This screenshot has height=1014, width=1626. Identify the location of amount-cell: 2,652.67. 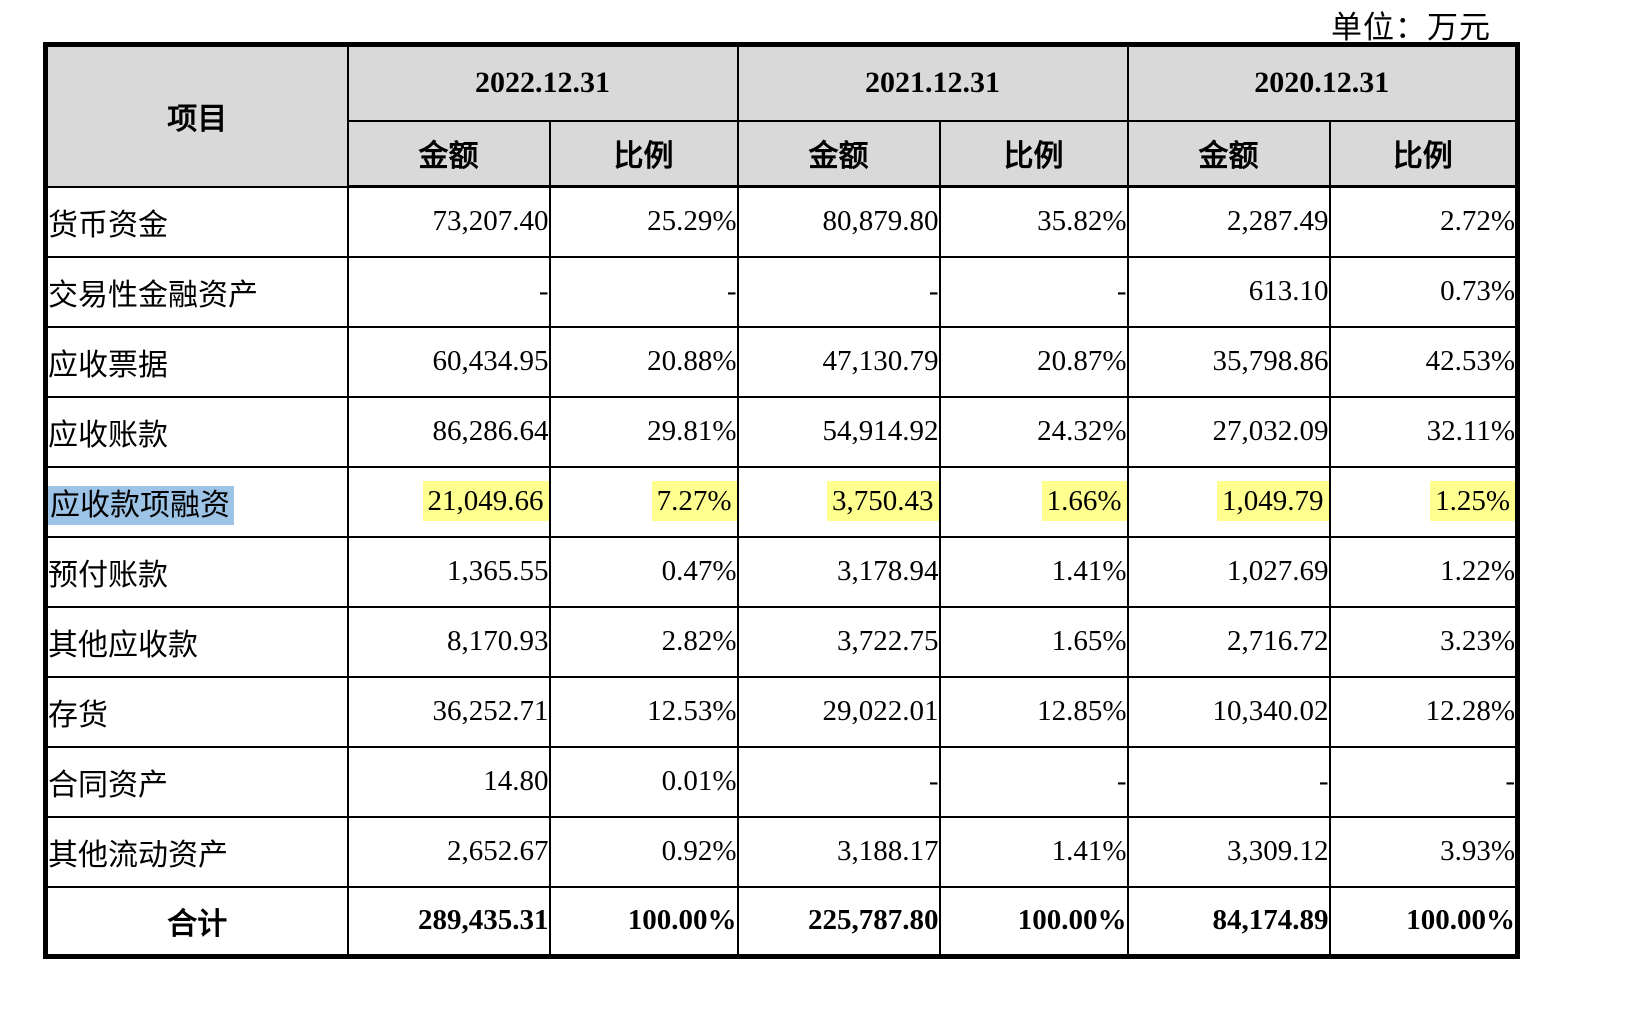
(498, 851).